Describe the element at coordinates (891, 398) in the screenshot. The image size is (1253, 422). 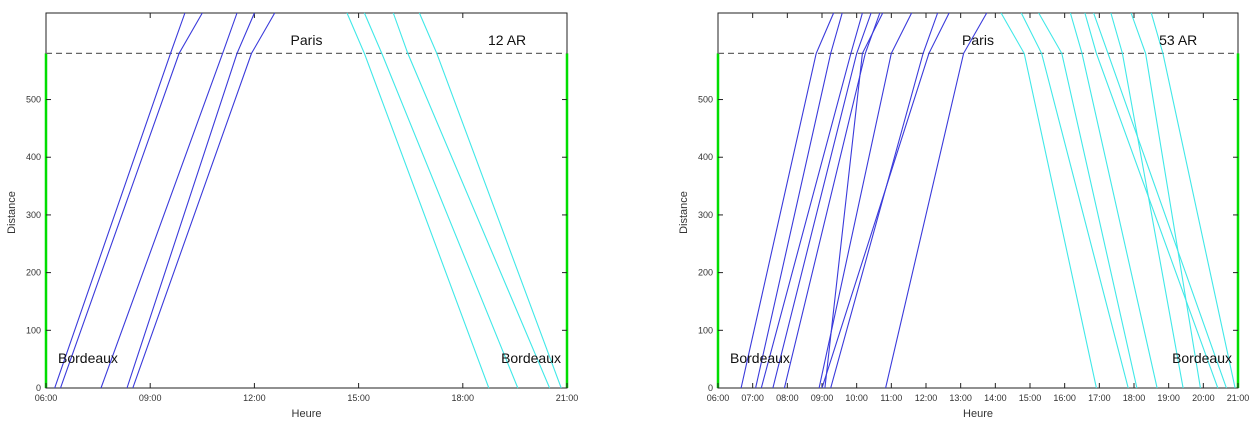
I see `x-tick-label: 11:00` at that location.